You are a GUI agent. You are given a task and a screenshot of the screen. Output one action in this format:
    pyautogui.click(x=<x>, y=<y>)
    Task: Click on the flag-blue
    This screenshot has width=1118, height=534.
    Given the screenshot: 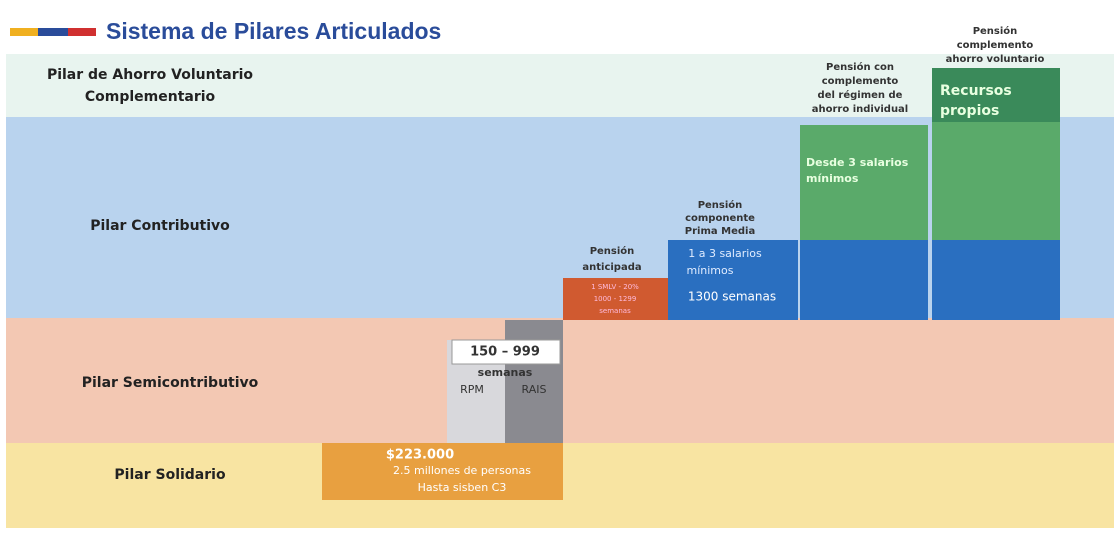 What is the action you would take?
    pyautogui.click(x=53, y=32)
    